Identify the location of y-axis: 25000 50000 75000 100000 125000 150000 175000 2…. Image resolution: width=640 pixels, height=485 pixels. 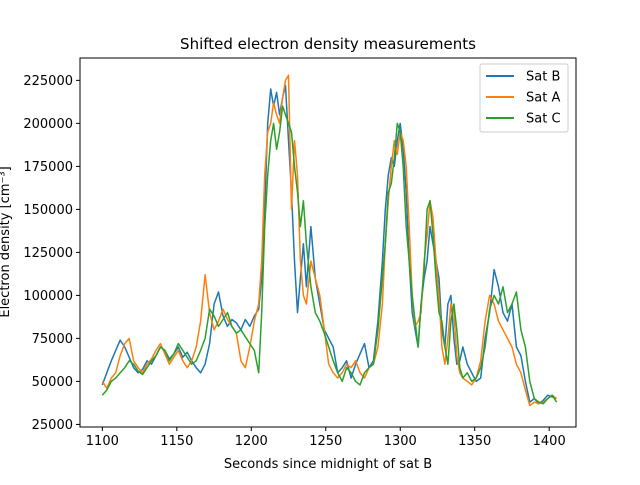
(51, 253).